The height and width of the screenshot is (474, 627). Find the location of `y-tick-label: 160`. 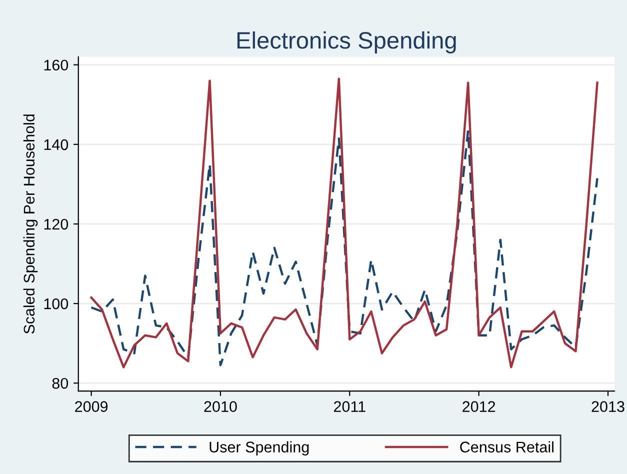

y-tick-label: 160 is located at coordinates (56, 65).